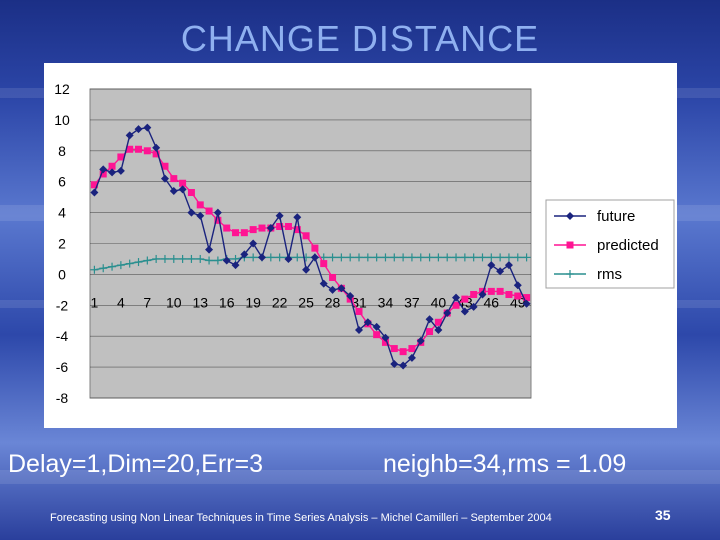  I want to click on x-tick-label: 4, so click(121, 302).